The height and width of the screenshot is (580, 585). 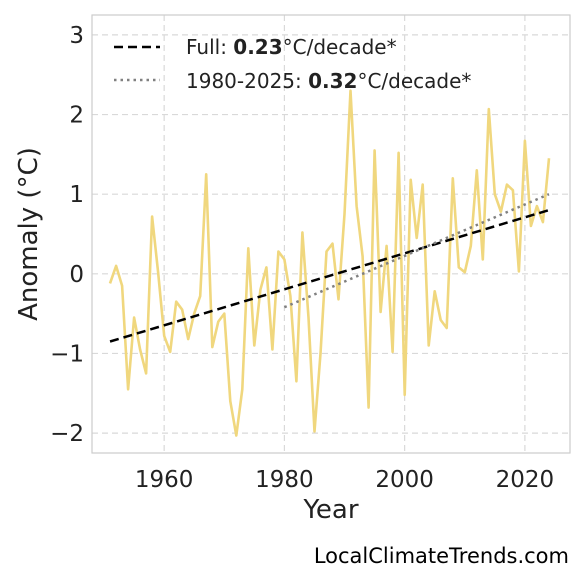 I want to click on y-tick-label: 1, so click(x=76, y=195).